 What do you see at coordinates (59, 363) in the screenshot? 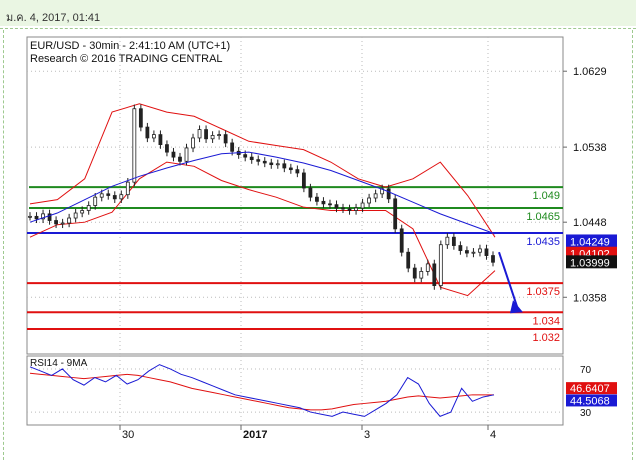
I see `rsi-label: RSI14 - 9MA` at bounding box center [59, 363].